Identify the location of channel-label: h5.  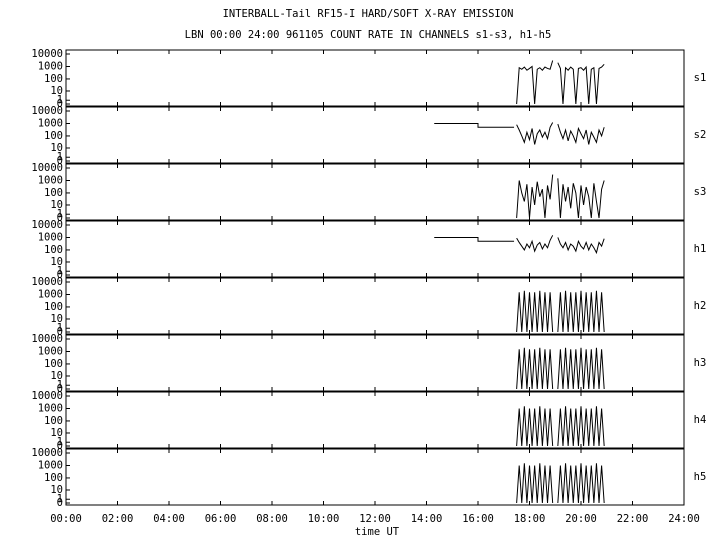
(700, 477).